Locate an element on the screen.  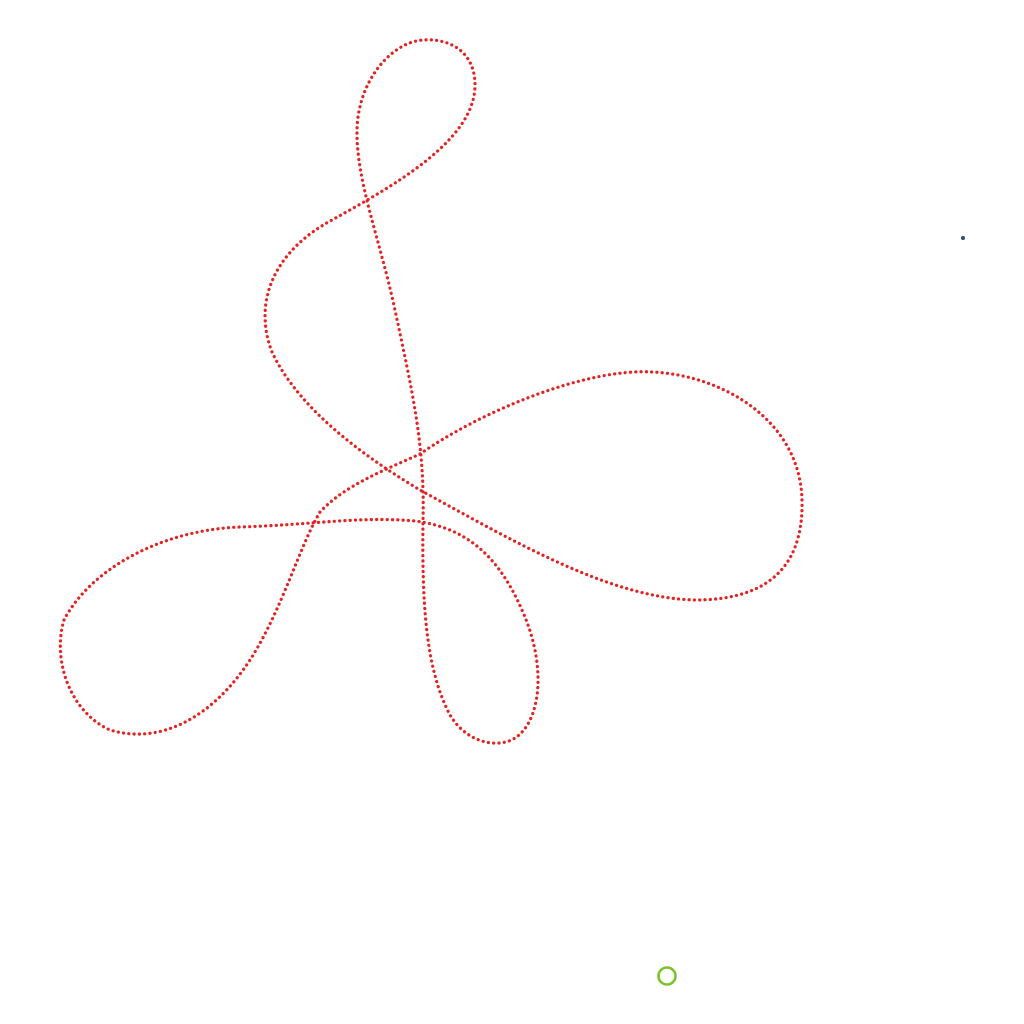
ring-marker is located at coordinates (667, 976).